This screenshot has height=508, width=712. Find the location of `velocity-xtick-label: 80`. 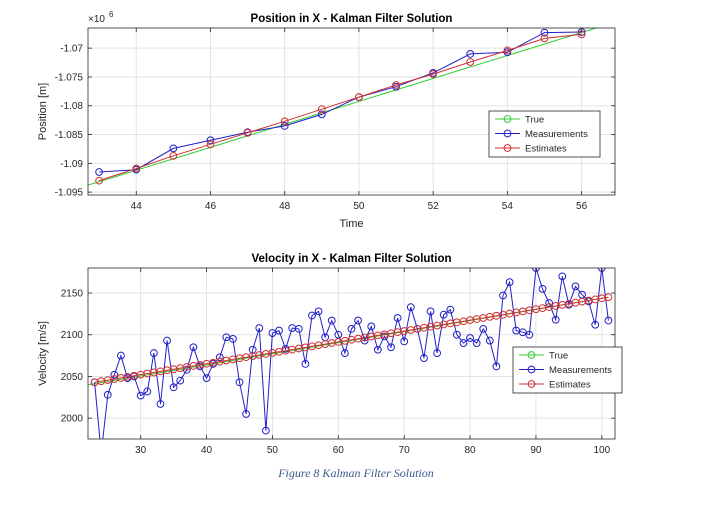

velocity-xtick-label: 80 is located at coordinates (471, 450).